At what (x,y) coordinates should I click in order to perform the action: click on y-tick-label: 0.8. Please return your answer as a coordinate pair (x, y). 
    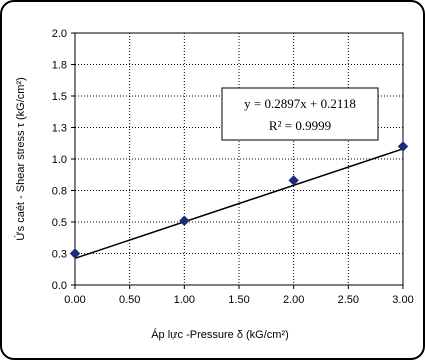
    Looking at the image, I should click on (59, 192).